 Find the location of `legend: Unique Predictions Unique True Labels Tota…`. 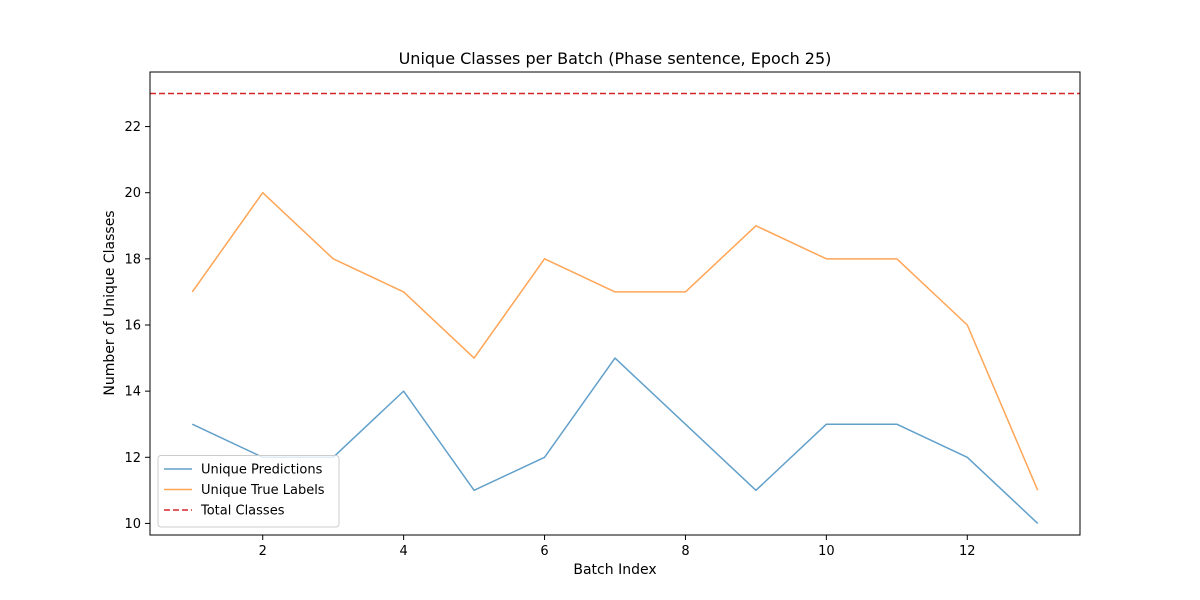

legend: Unique Predictions Unique True Labels Tota… is located at coordinates (248, 491).